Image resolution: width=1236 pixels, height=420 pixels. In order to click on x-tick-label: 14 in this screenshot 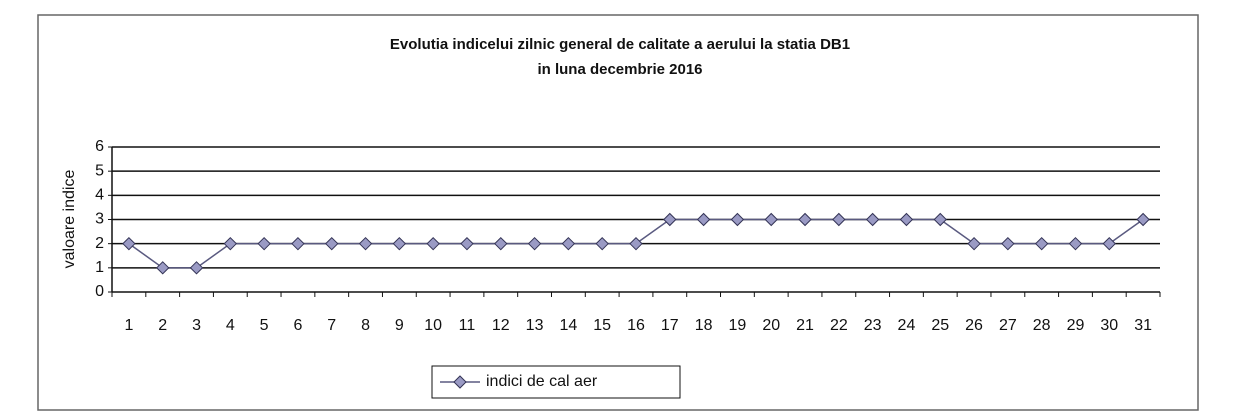, I will do `click(568, 325)`.